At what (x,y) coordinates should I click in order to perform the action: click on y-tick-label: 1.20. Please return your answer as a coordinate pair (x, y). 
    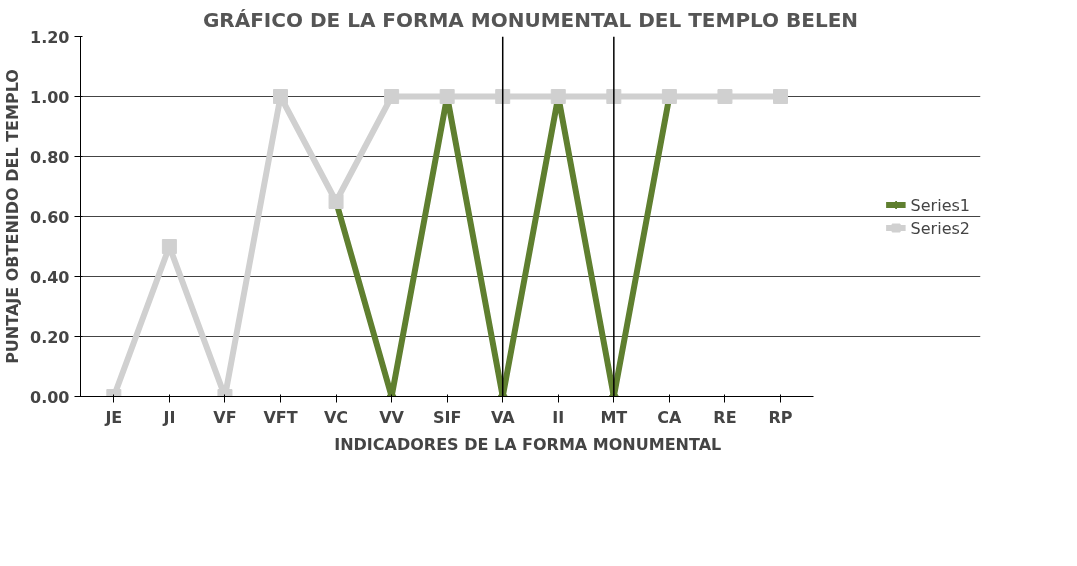
    Looking at the image, I should click on (50, 37).